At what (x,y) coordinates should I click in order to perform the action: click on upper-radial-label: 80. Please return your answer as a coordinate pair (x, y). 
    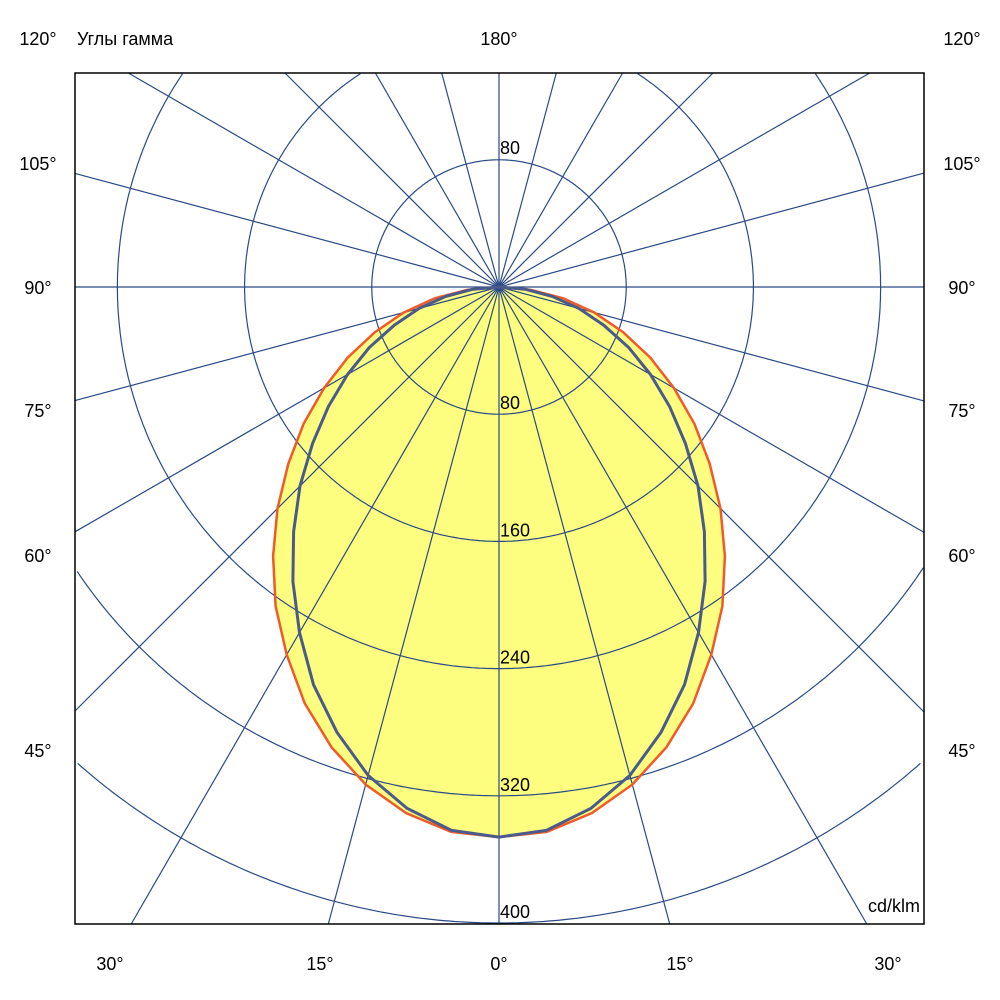
    Looking at the image, I should click on (510, 148).